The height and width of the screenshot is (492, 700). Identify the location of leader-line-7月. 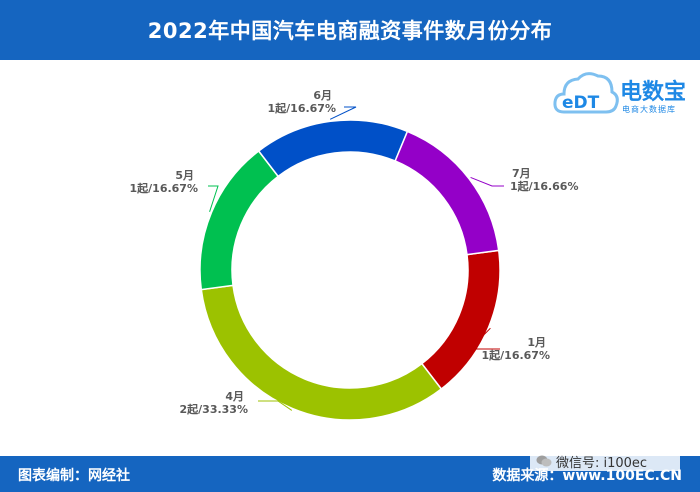
(487, 182).